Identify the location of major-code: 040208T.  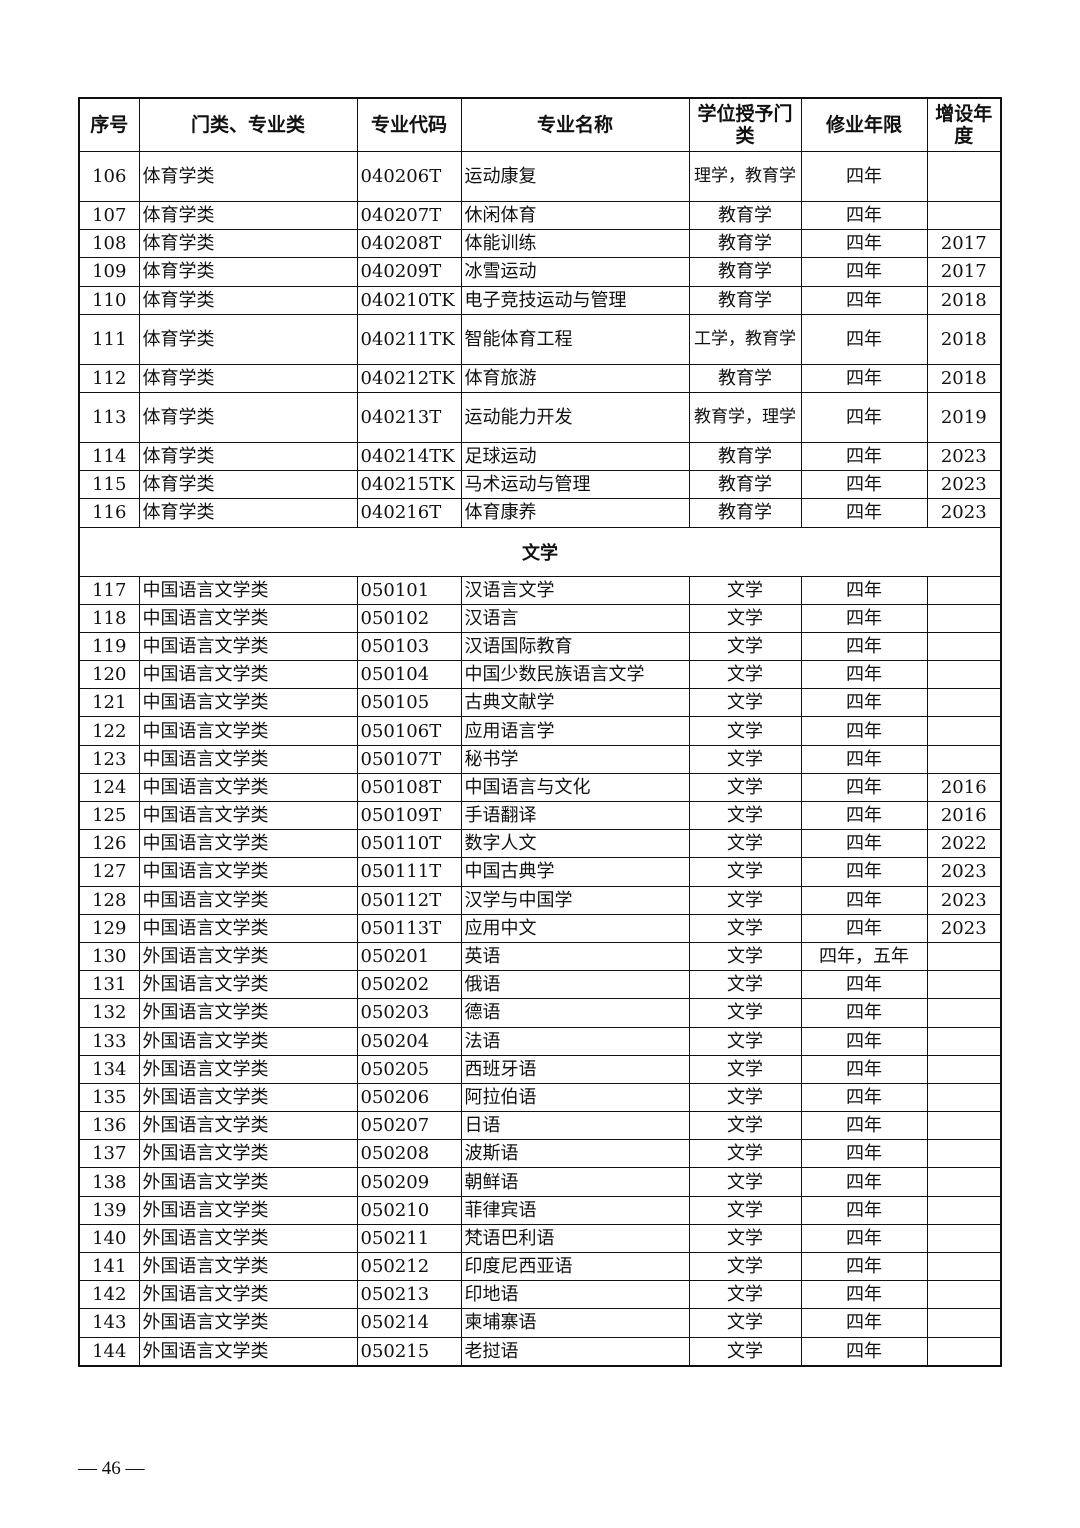
(409, 244).